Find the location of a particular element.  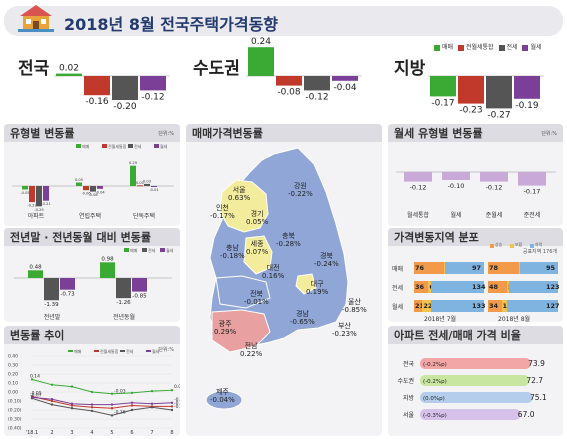

map-region-value: -0.22% is located at coordinates (300, 194).